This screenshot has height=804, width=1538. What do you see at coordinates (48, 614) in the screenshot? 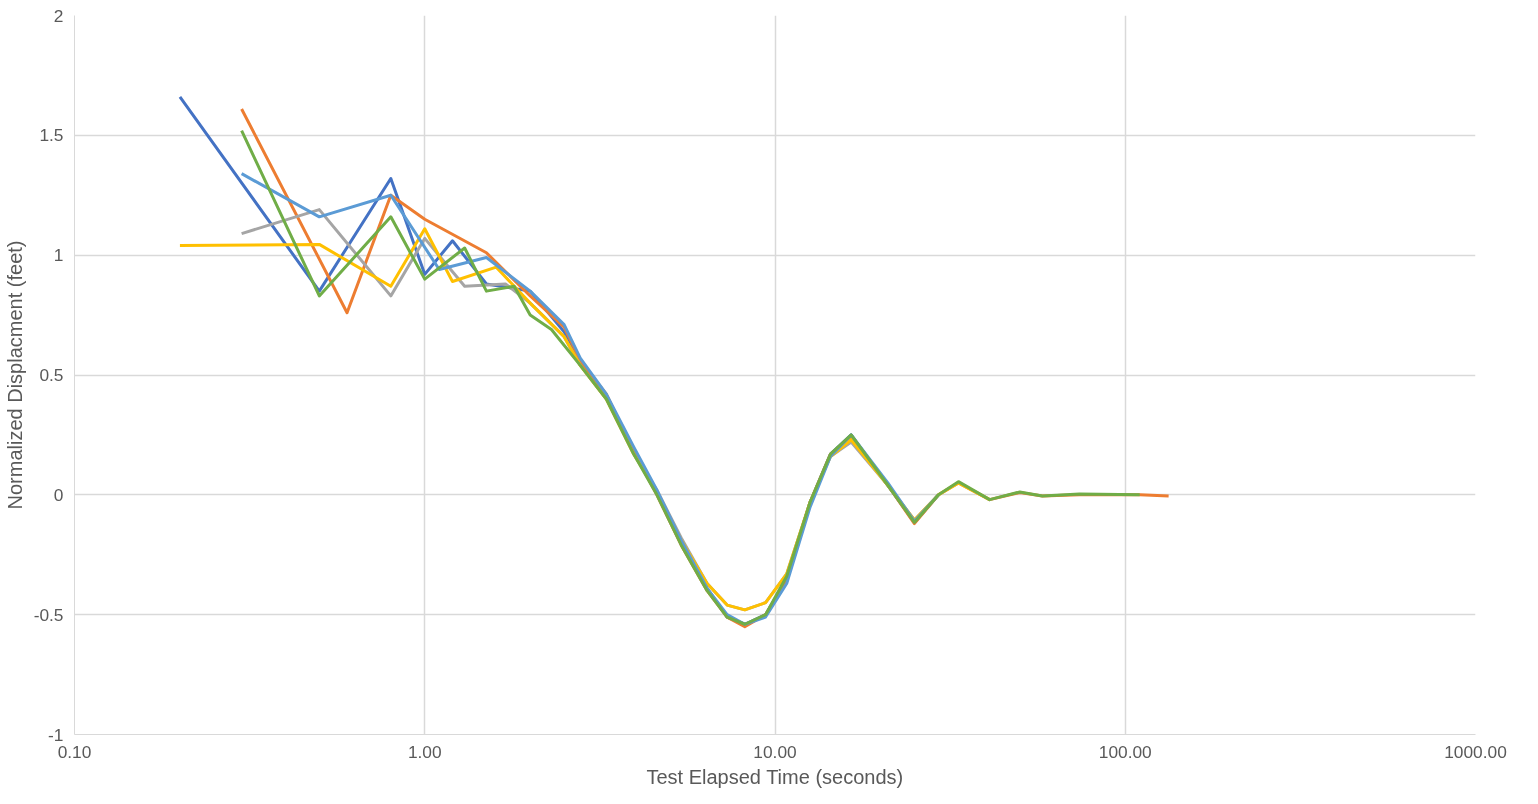
I see `y-tick-label: -0.5` at bounding box center [48, 614].